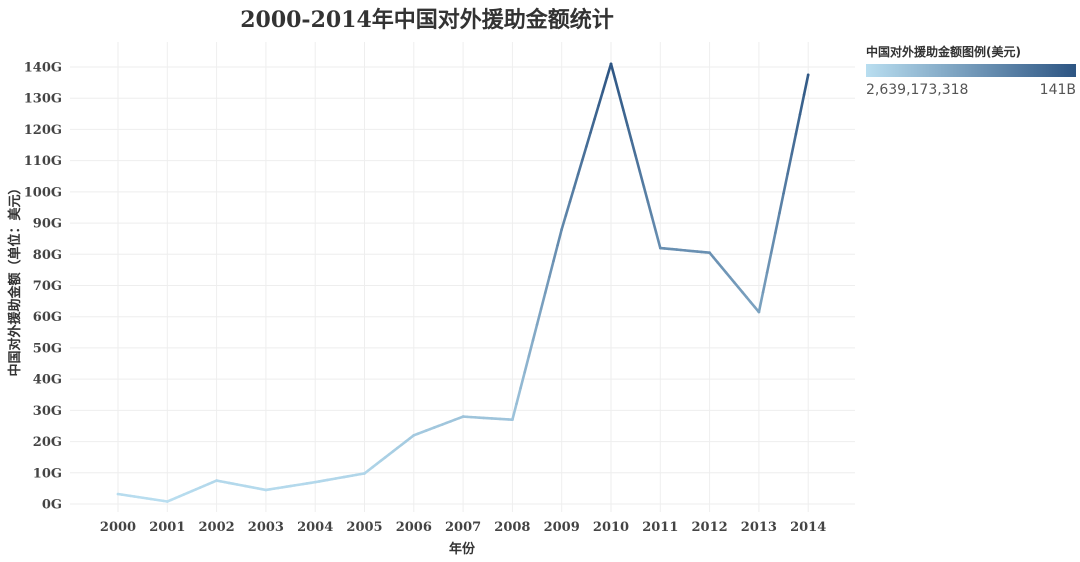  What do you see at coordinates (47, 348) in the screenshot?
I see `y-tick-label: 50G` at bounding box center [47, 348].